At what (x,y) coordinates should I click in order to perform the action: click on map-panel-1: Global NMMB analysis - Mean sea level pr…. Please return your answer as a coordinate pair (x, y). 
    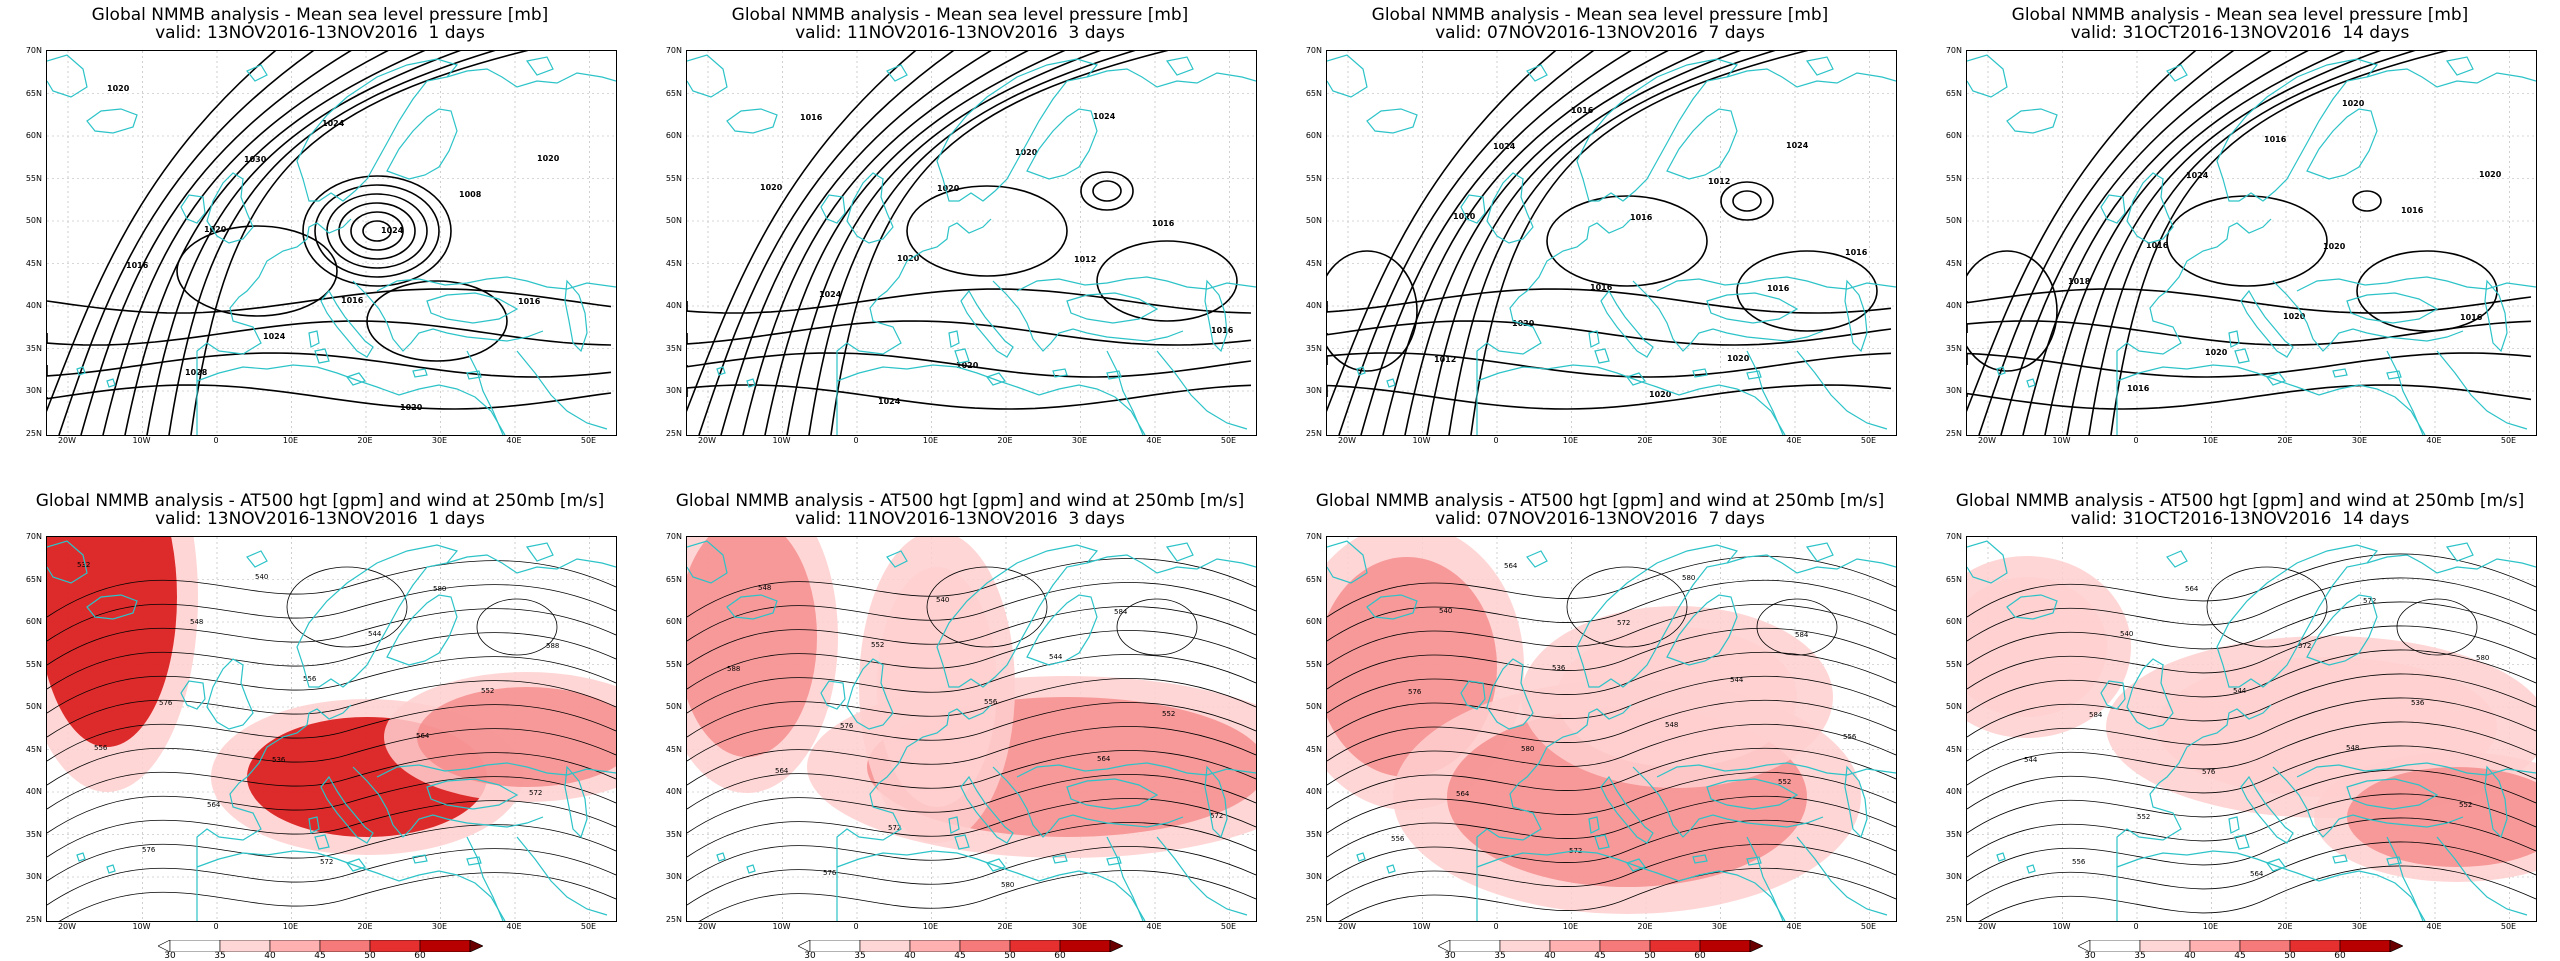
    Looking at the image, I should click on (320, 240).